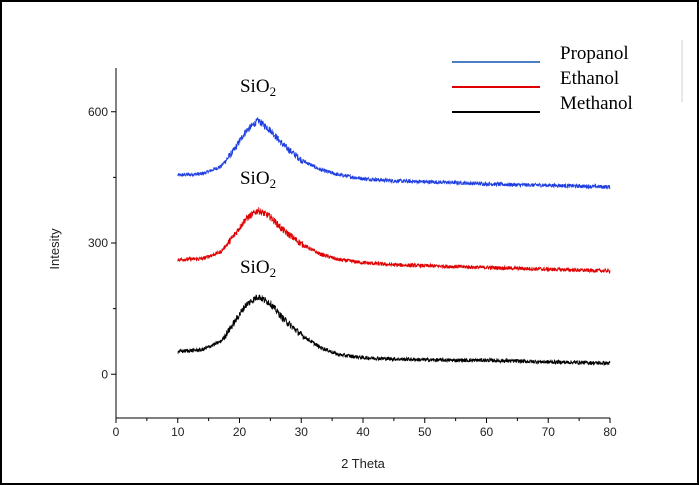 The image size is (699, 485). I want to click on x-tick-label: 80, so click(610, 432).